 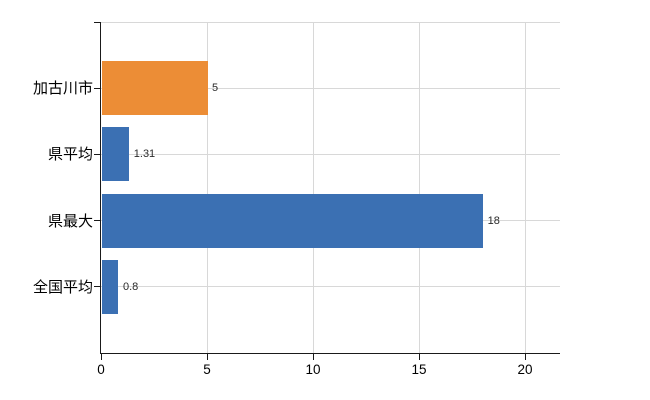 I want to click on y-axis-line, so click(x=100, y=187).